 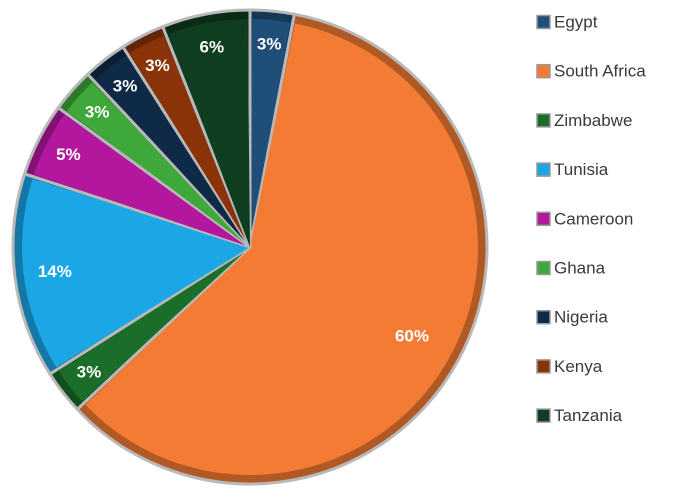 I want to click on legend-item-tunisia: Tunisia, so click(x=572, y=169).